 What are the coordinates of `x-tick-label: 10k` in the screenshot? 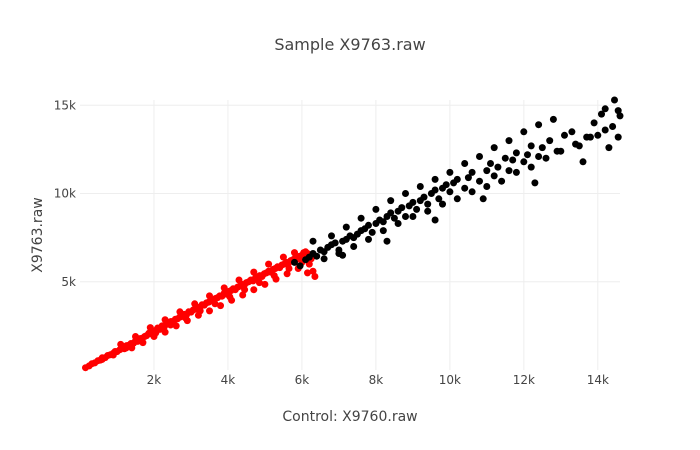 It's located at (450, 380).